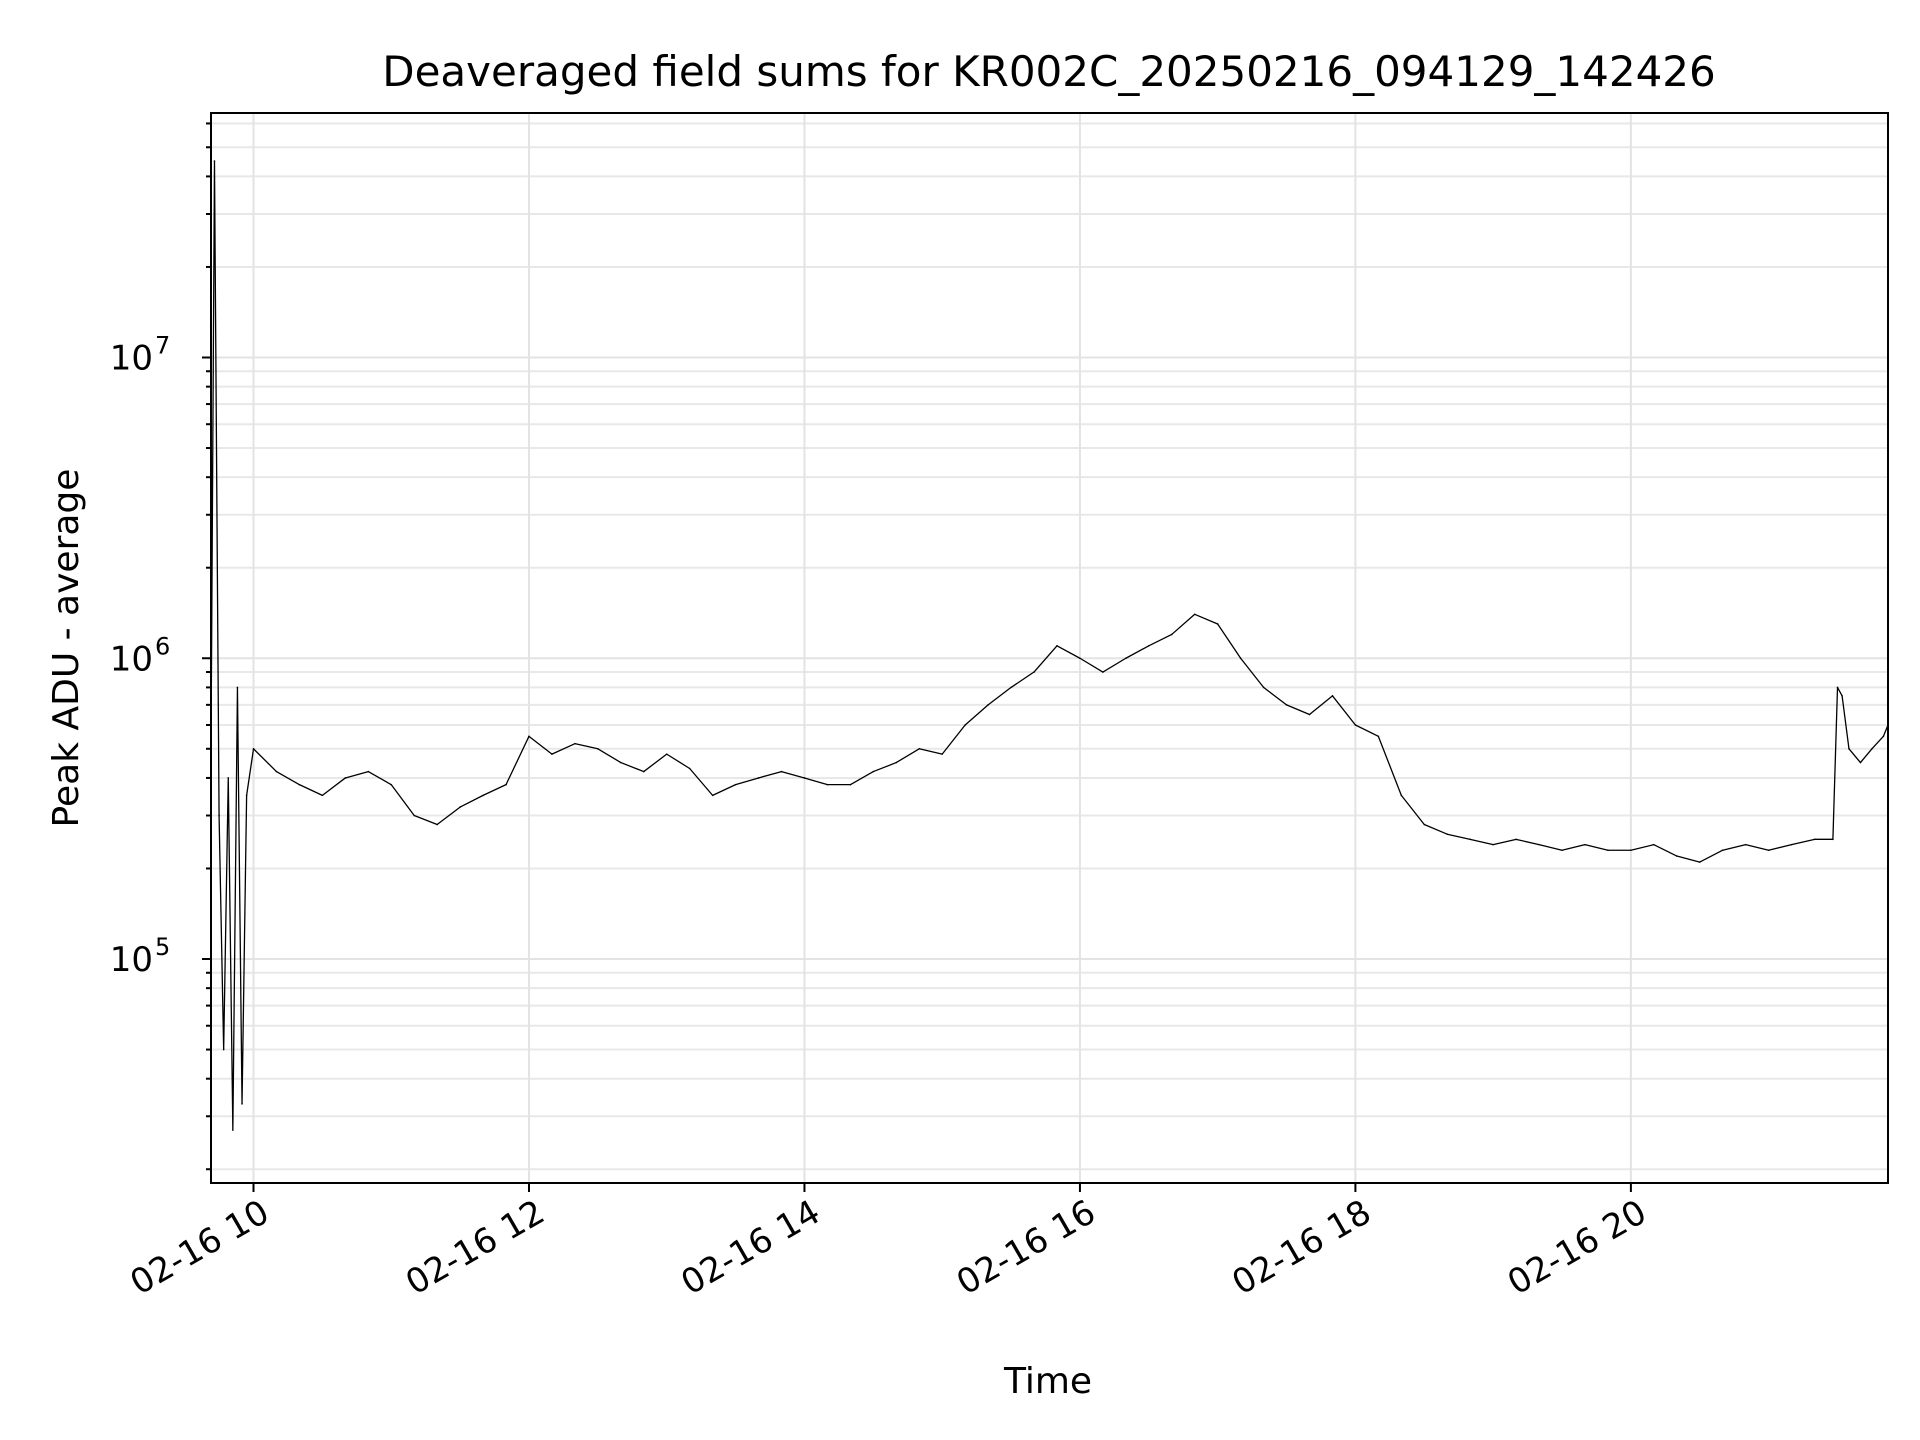 The width and height of the screenshot is (1920, 1440). What do you see at coordinates (162, 345) in the screenshot?
I see `y-tick-exponent: 7` at bounding box center [162, 345].